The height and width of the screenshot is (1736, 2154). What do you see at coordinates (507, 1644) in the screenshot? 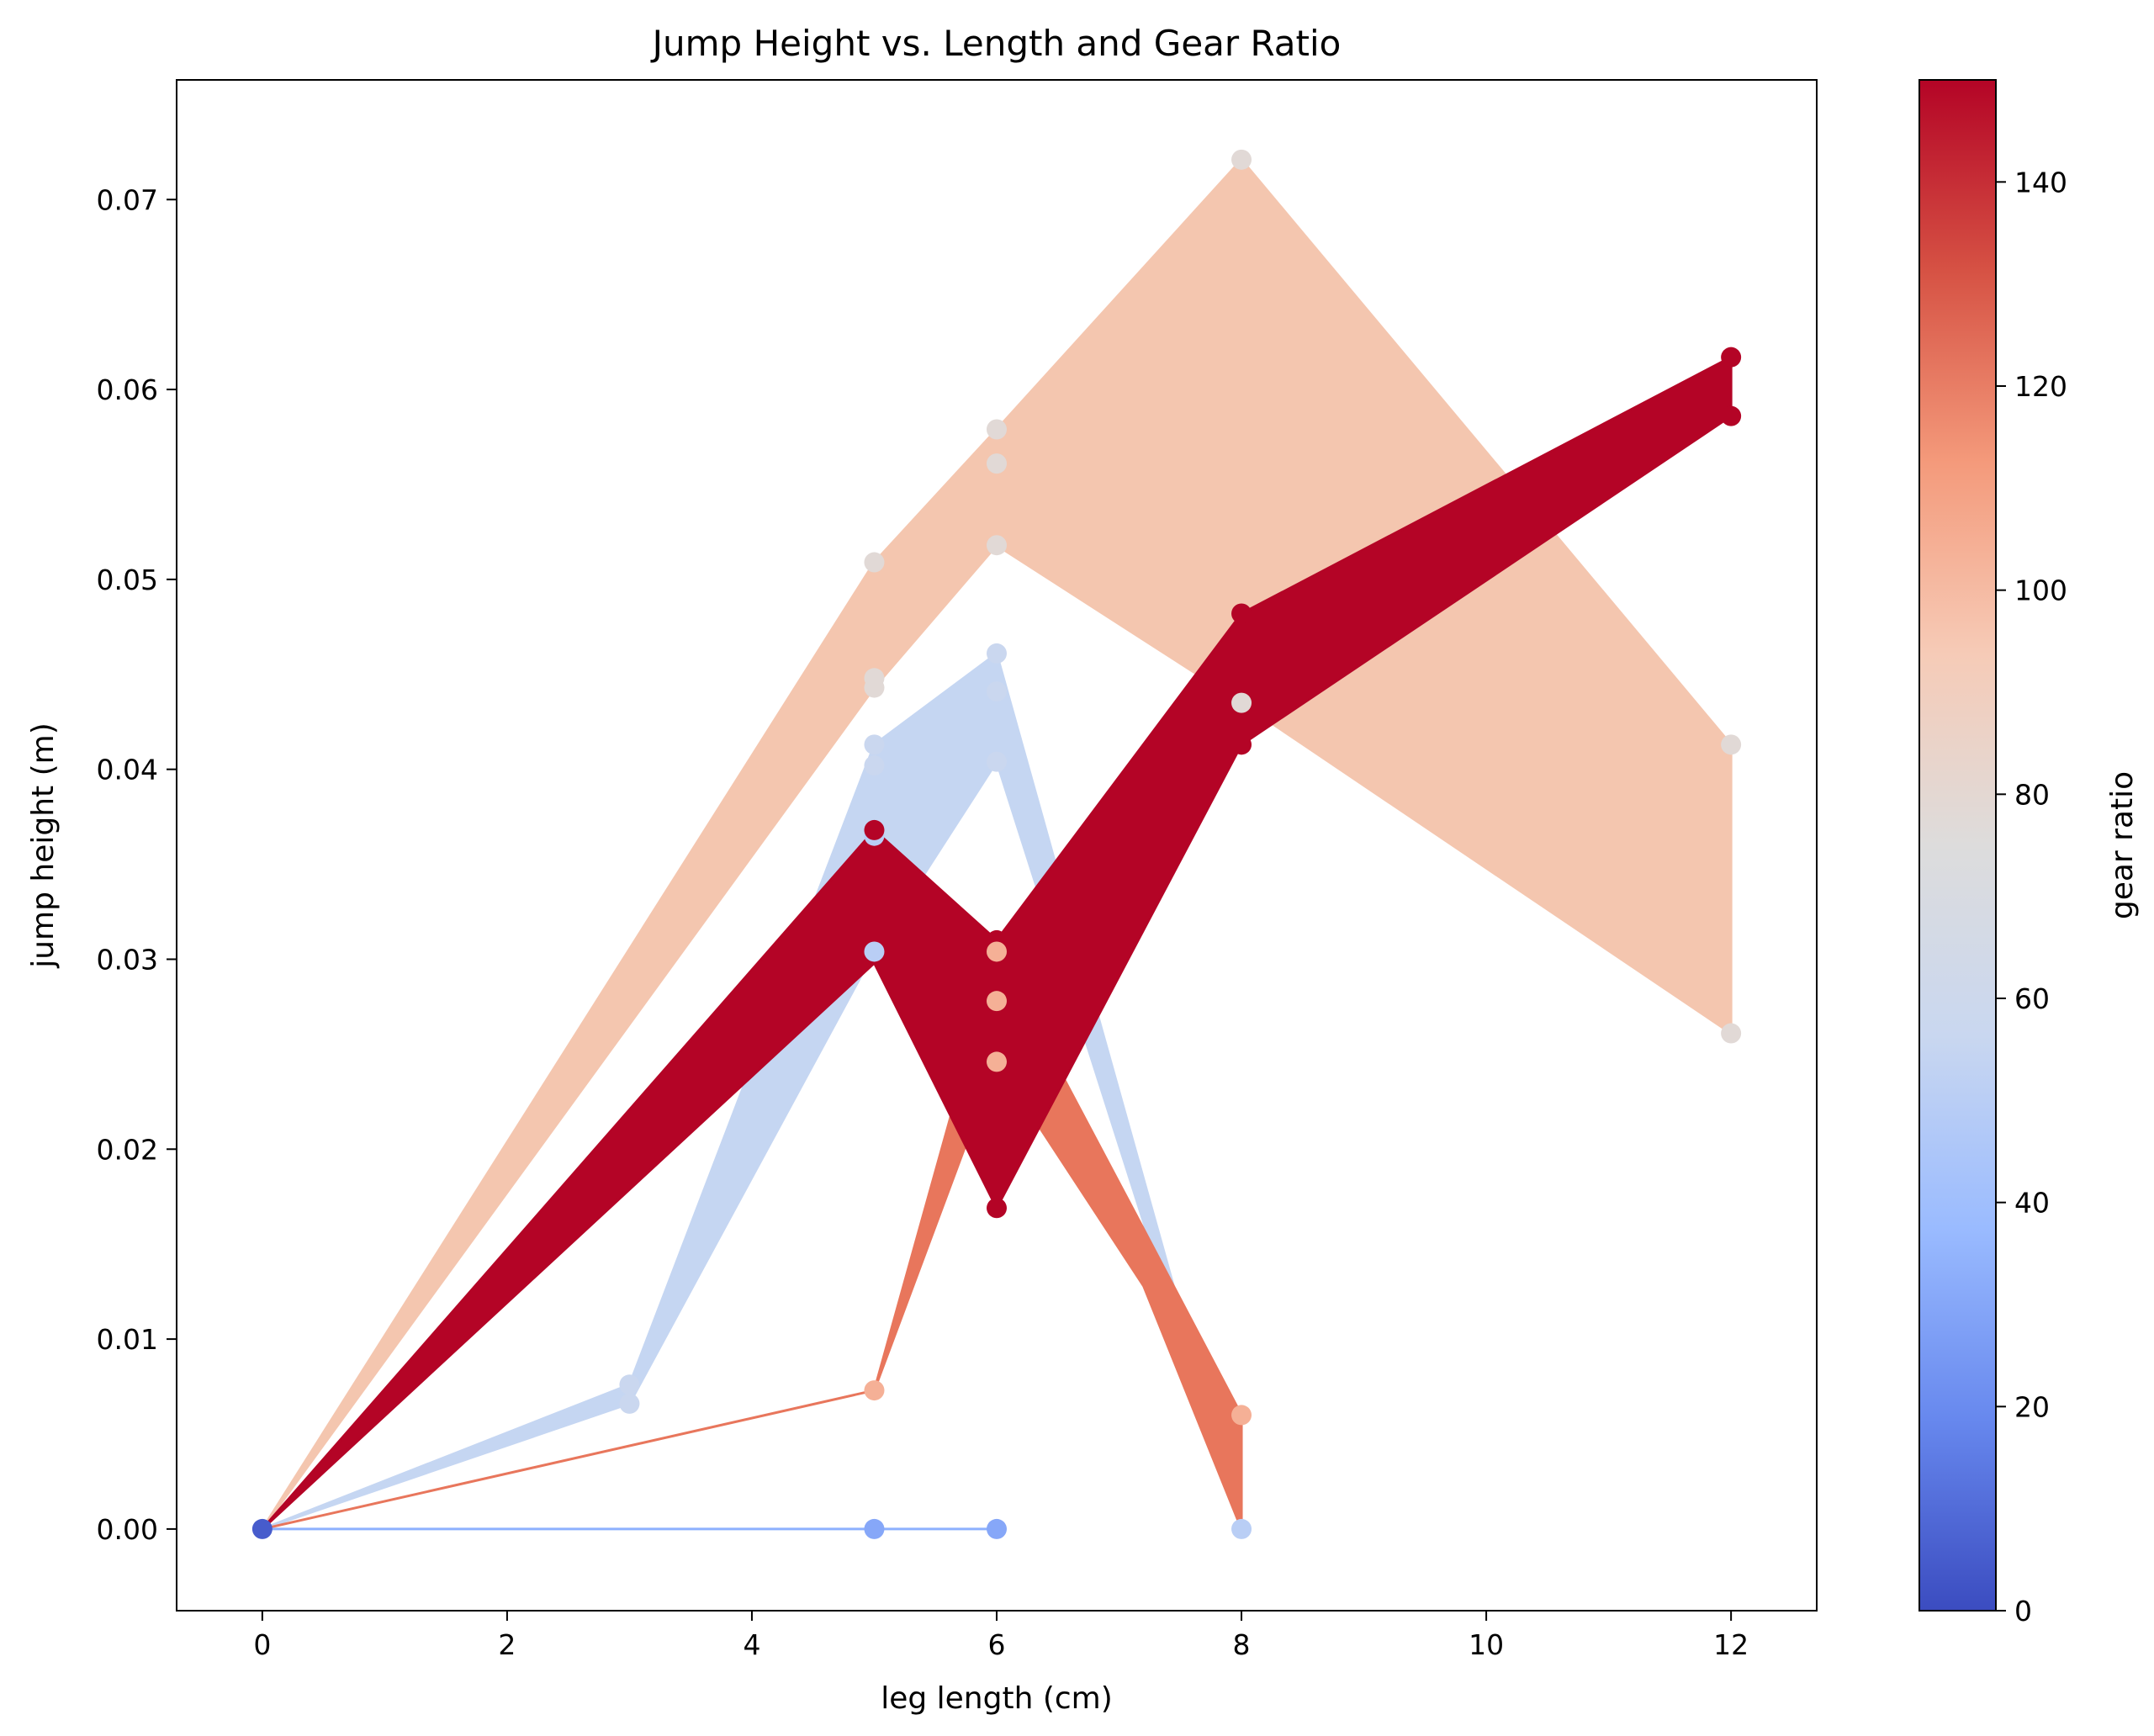
I see `x-tick-label: 2` at bounding box center [507, 1644].